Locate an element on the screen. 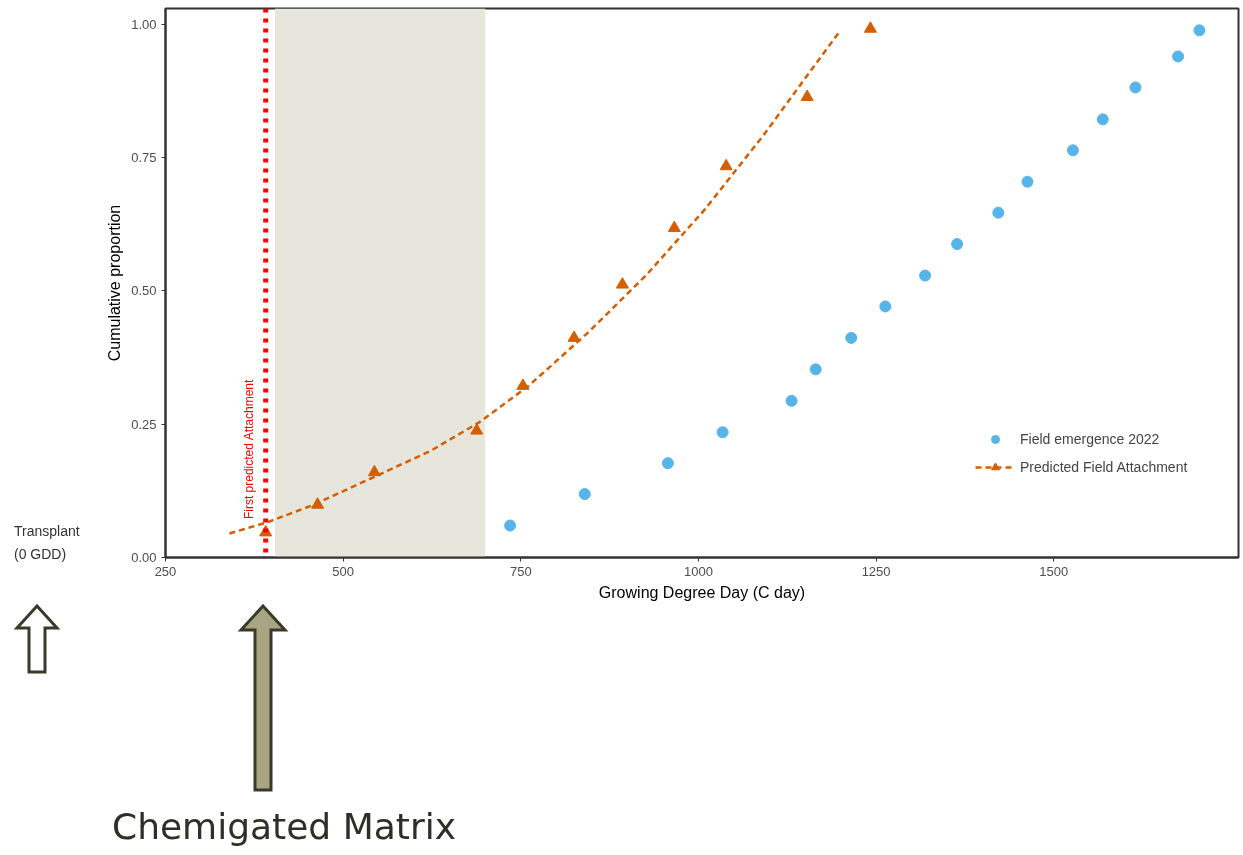  y-tick-label: 1.00 is located at coordinates (144, 24).